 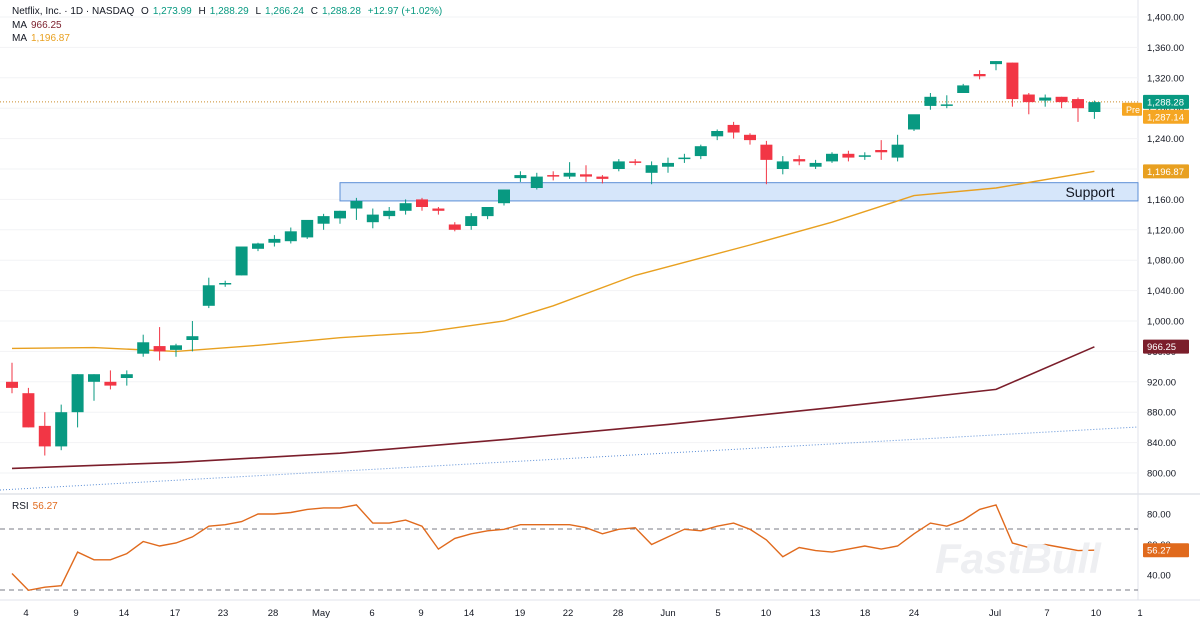 What do you see at coordinates (229, 11) in the screenshot?
I see `high-value: 1,288.29` at bounding box center [229, 11].